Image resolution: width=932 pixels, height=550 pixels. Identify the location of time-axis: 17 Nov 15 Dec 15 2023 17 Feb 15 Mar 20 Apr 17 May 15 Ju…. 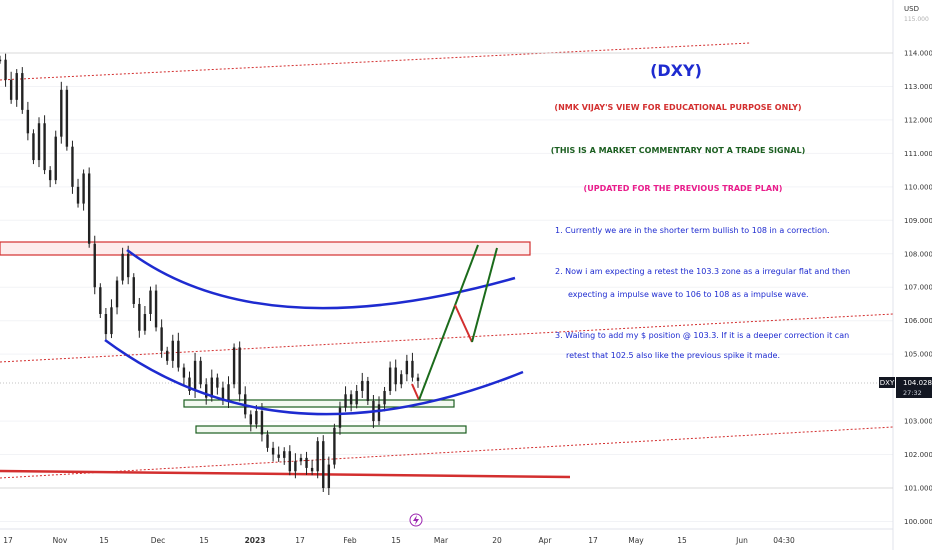
(399, 540).